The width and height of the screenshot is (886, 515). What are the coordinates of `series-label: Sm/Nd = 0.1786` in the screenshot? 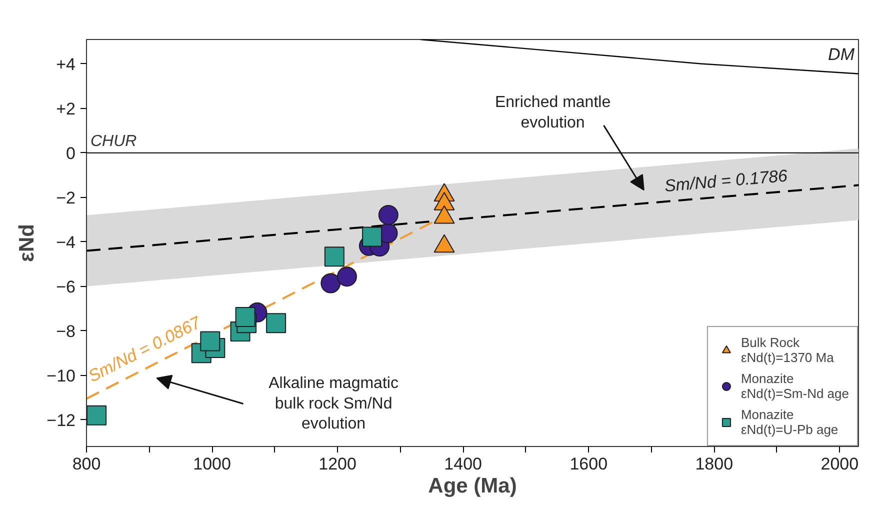 It's located at (726, 181).